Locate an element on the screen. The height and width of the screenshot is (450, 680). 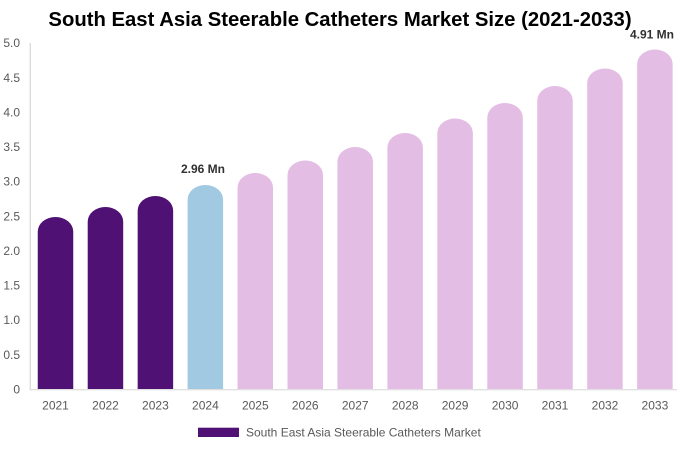
svg-text: 2026 is located at coordinates (305, 406).